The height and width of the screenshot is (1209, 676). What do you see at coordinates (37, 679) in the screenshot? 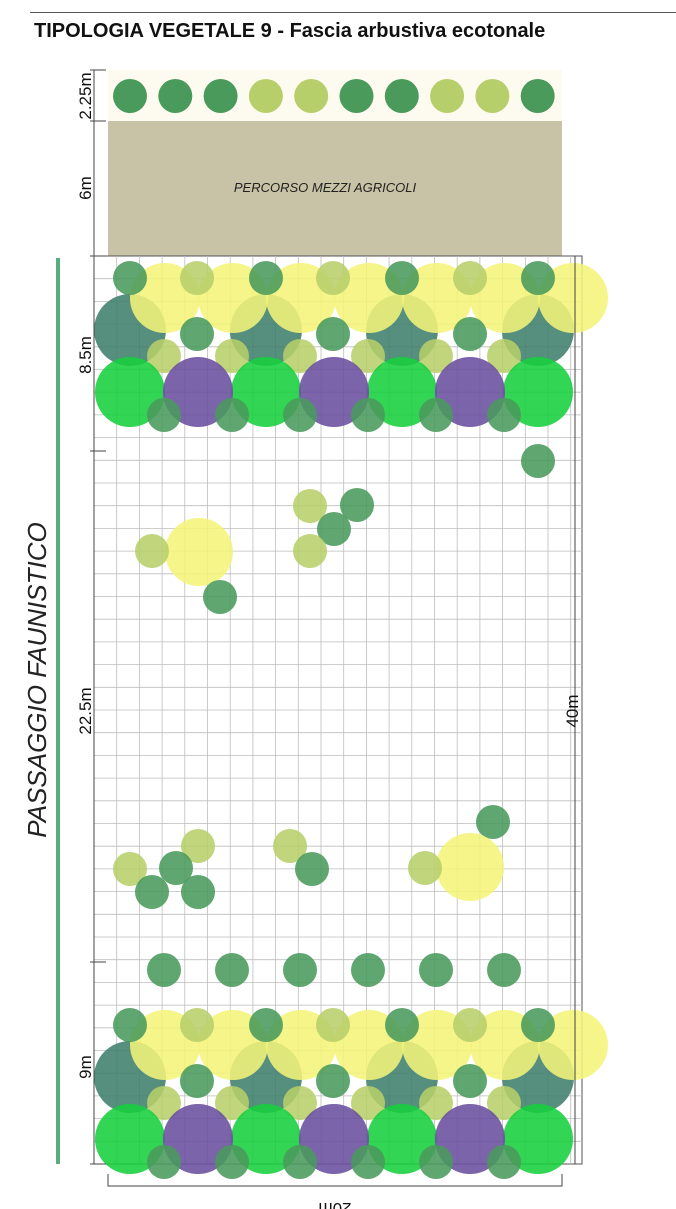
I see `corridor-label: PASSAGGIO FAUNISTICO` at bounding box center [37, 679].